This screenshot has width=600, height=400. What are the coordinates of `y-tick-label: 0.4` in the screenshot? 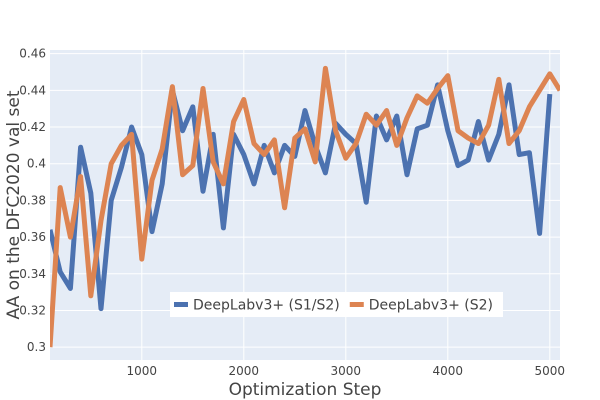 It's located at (36, 164).